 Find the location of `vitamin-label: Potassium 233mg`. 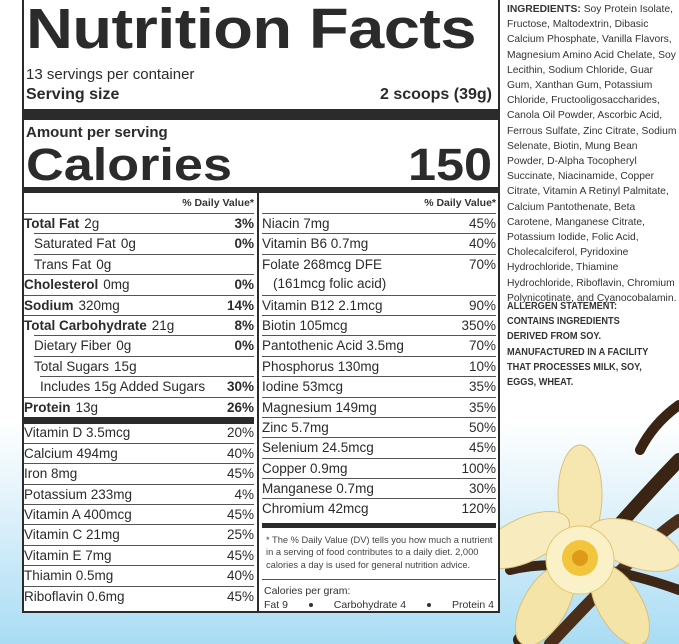

vitamin-label: Potassium 233mg is located at coordinates (78, 494).